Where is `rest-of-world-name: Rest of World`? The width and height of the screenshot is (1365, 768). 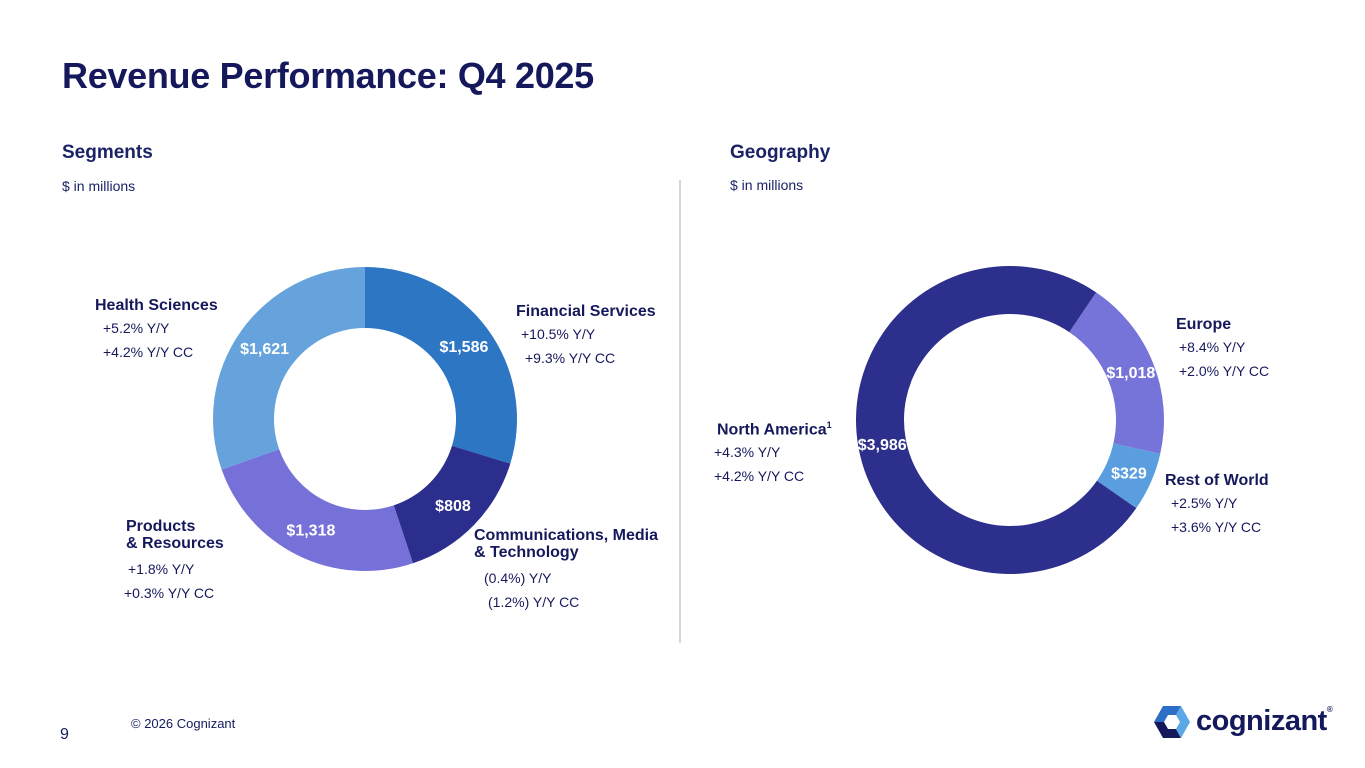
rest-of-world-name: Rest of World is located at coordinates (1217, 480).